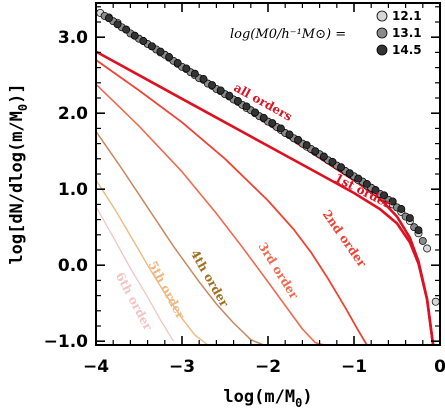  Describe the element at coordinates (73, 266) in the screenshot. I see `y-tick-label: 0.0` at that location.